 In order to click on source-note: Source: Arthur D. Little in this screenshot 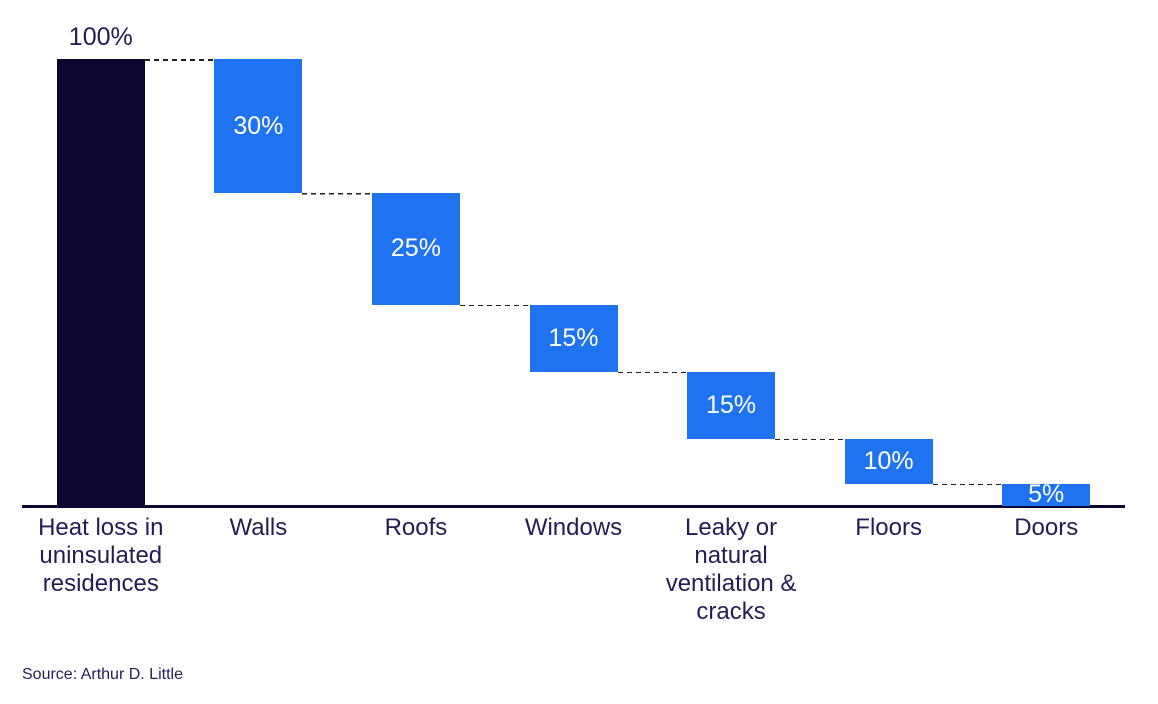, I will do `click(102, 674)`.